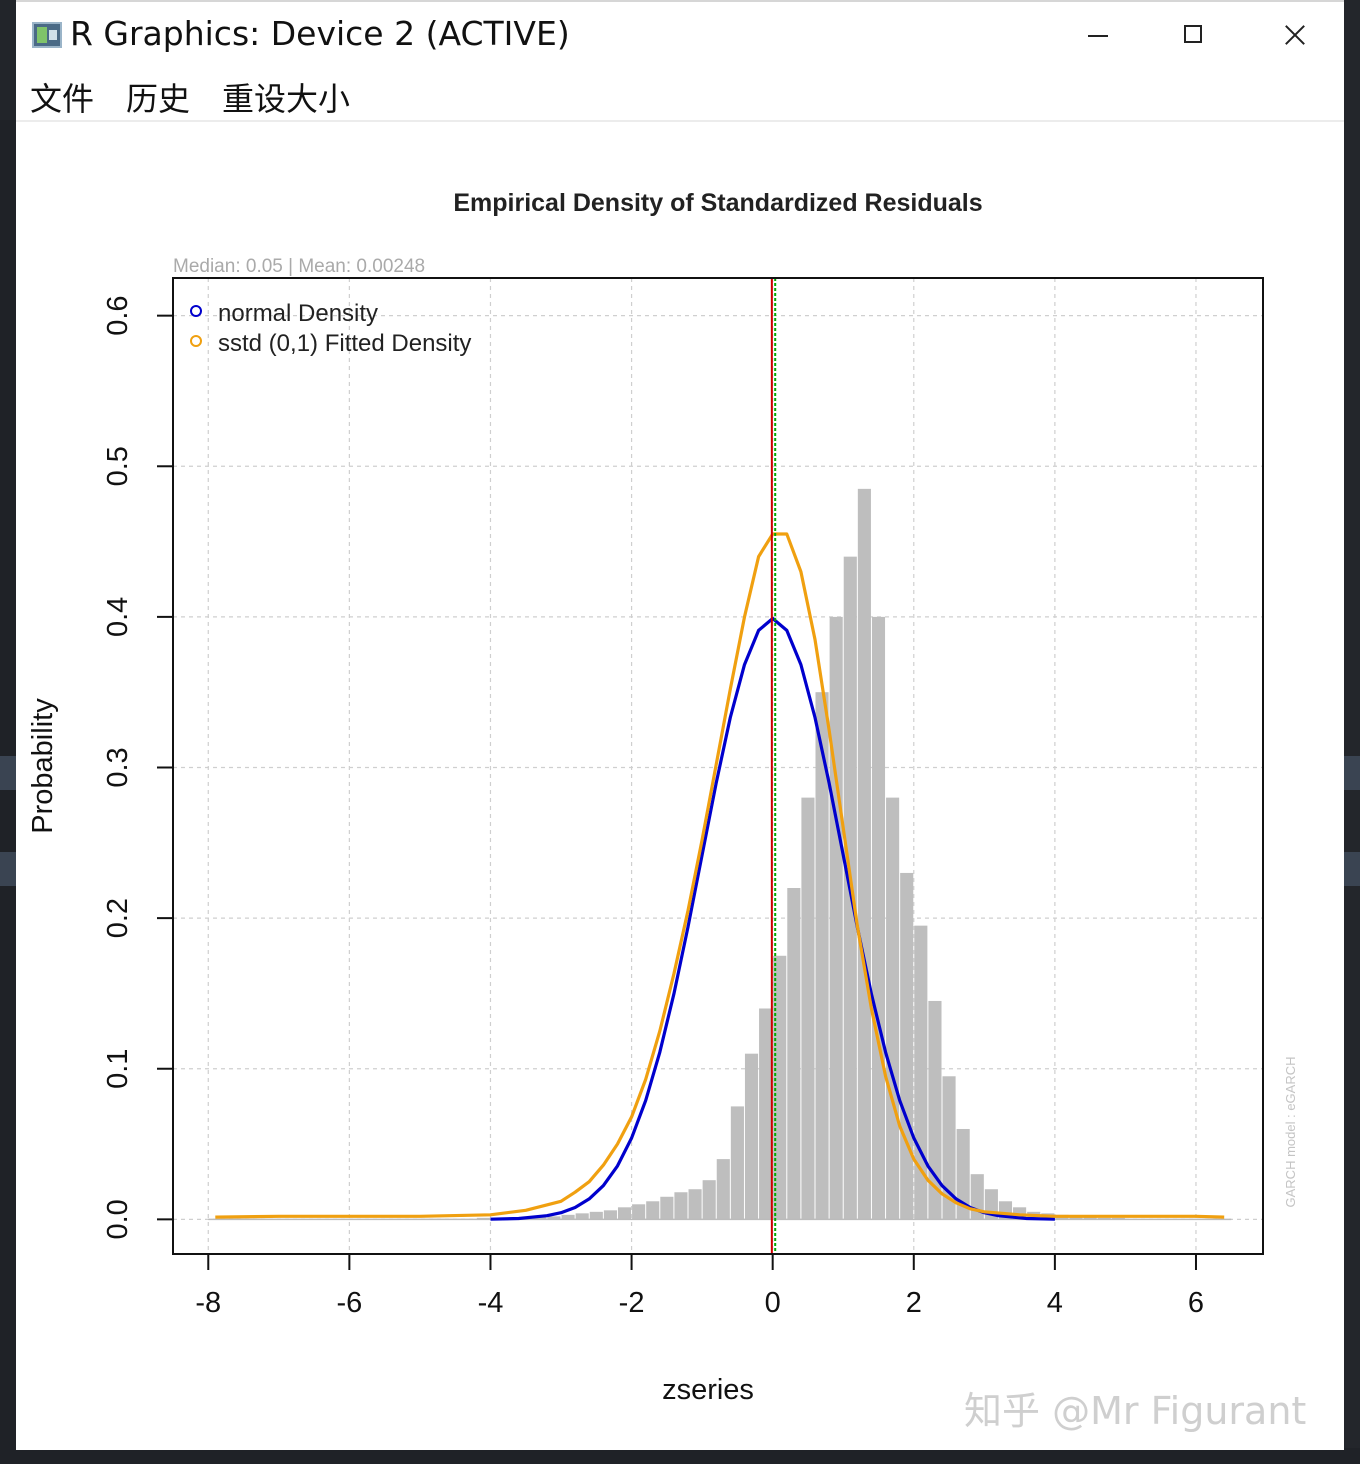  I want to click on x-tick-label: -4, so click(491, 1303).